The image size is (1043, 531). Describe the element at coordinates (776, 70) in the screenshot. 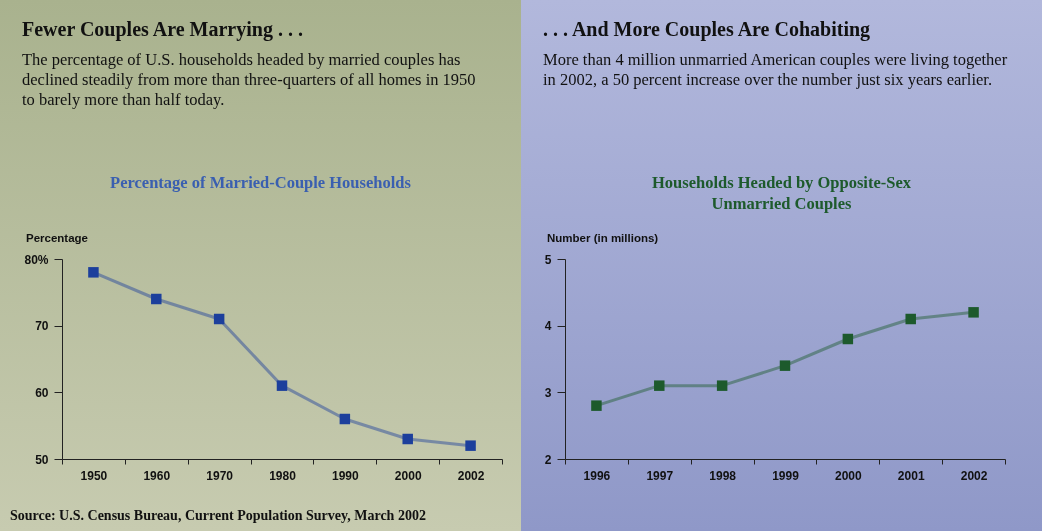

I see `chart-subtitle: More than 4 million unmarried American couples were living together in 2002, a 50 percent increase over the number just six years earlier.` at that location.